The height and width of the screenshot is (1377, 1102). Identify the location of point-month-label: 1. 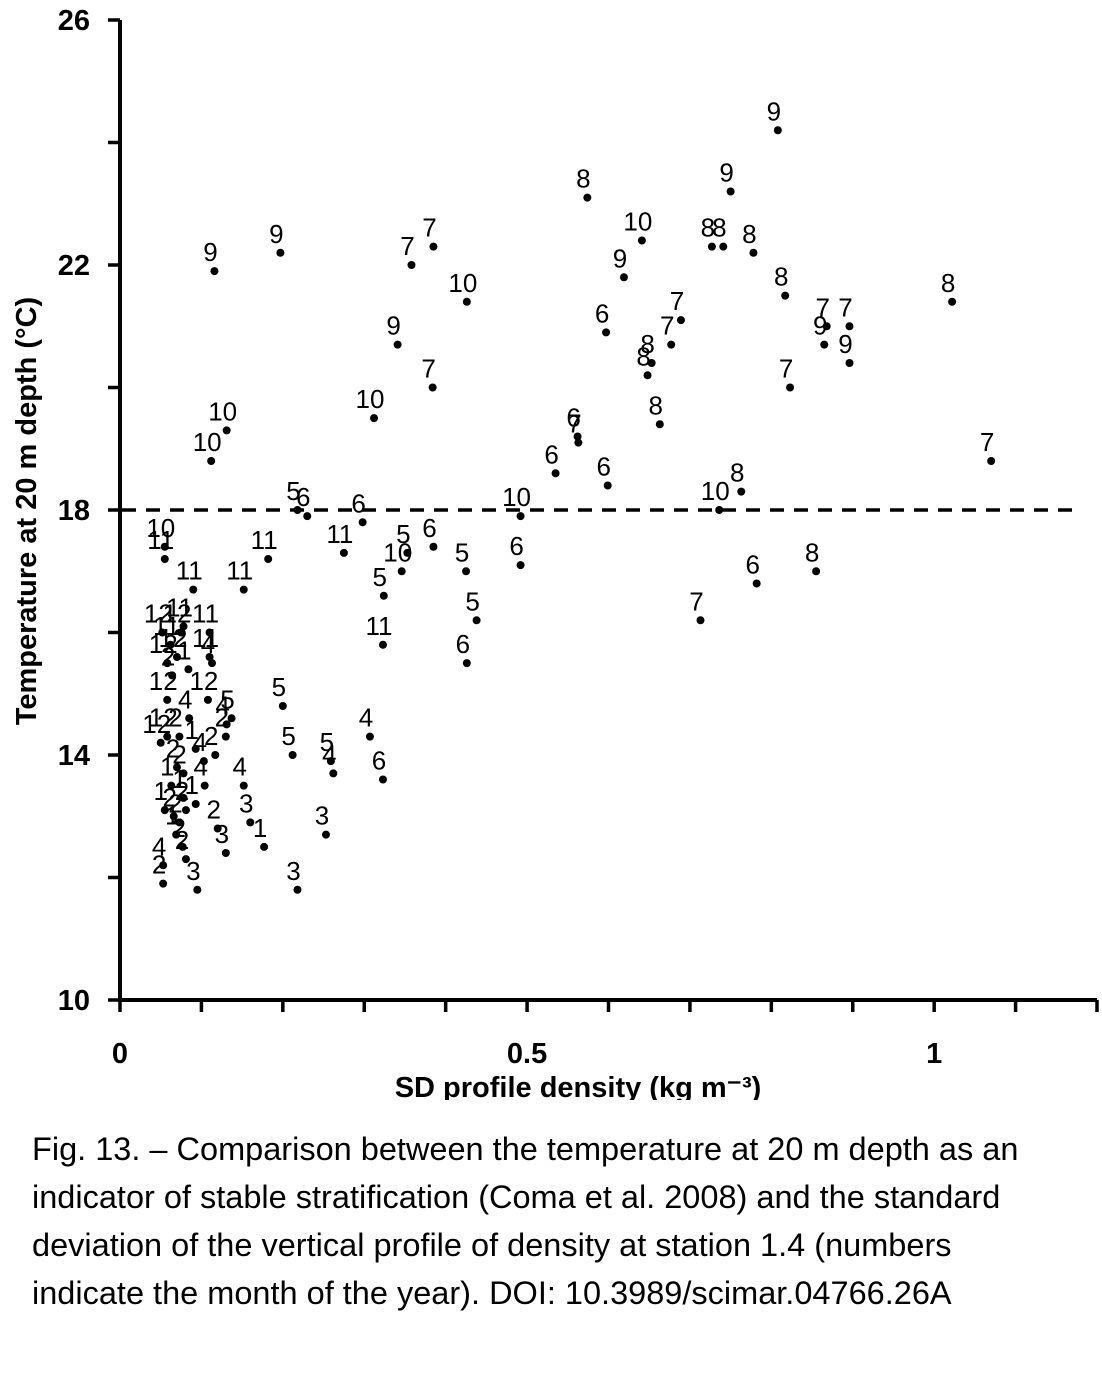
(184, 650).